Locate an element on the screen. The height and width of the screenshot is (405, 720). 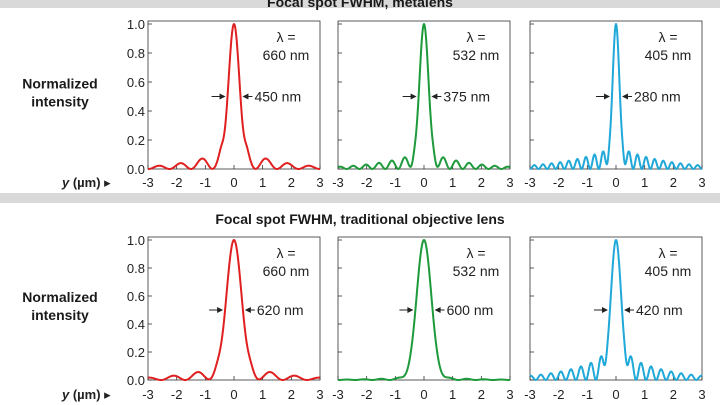
fwhm-value-label: 600 nm is located at coordinates (470, 310).